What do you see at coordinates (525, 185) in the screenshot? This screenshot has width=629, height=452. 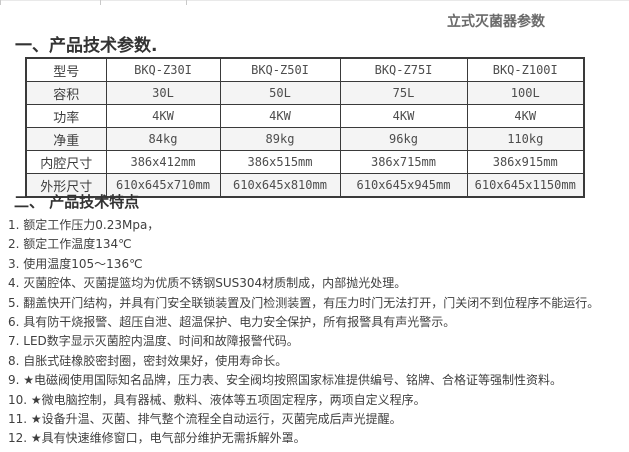 I see `spec-value: 610x645x1150mm` at bounding box center [525, 185].